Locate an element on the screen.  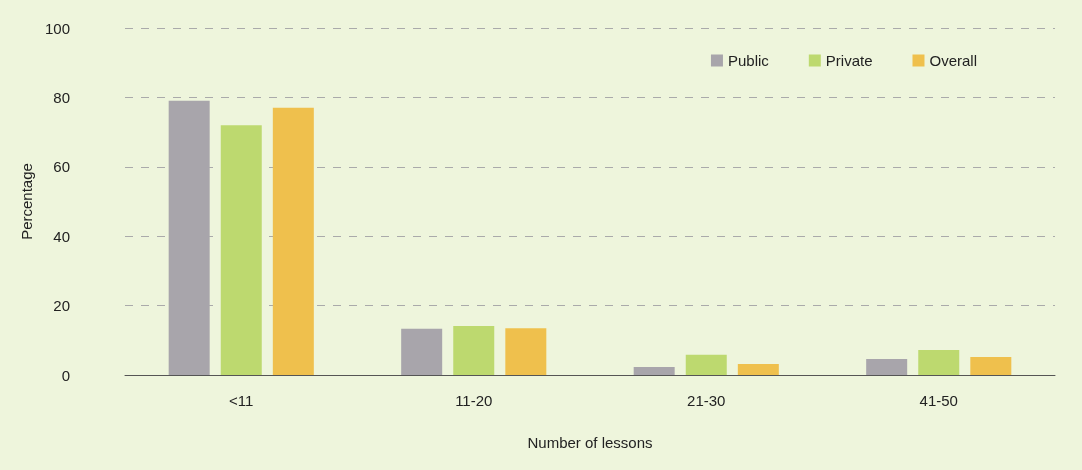
y-axis-title: Percentage is located at coordinates (27, 201).